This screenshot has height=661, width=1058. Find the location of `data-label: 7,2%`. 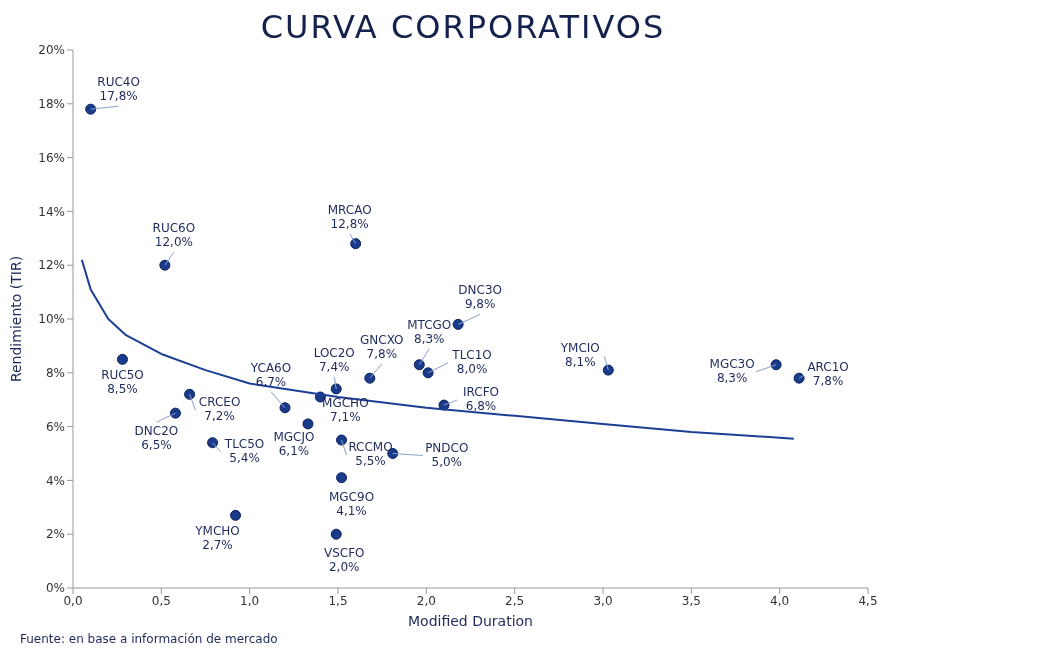

data-label: 7,2% is located at coordinates (219, 416).